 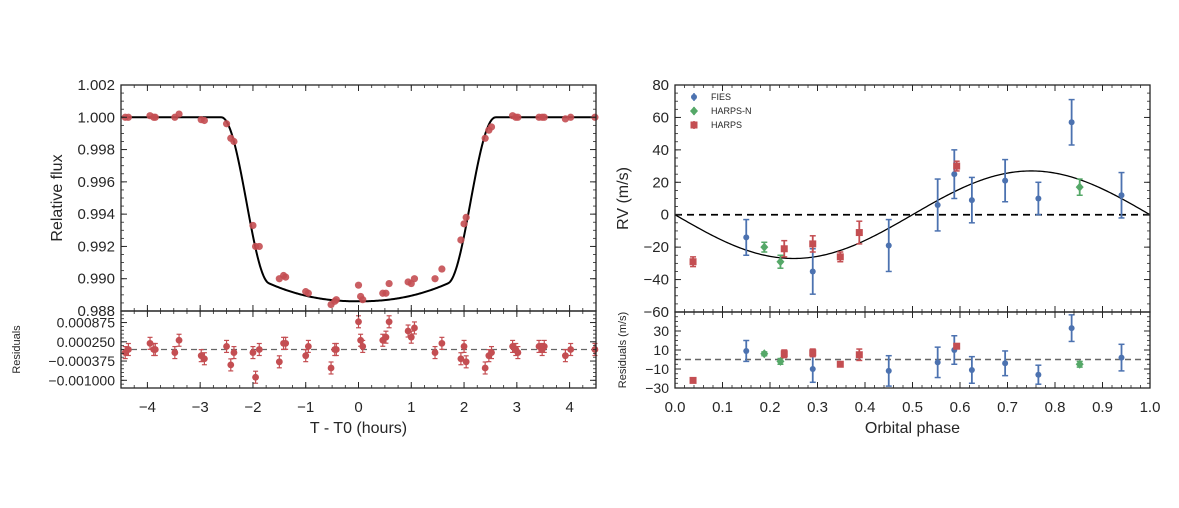 What do you see at coordinates (86, 342) in the screenshot?
I see `y-tick-label: 0.000250` at bounding box center [86, 342].